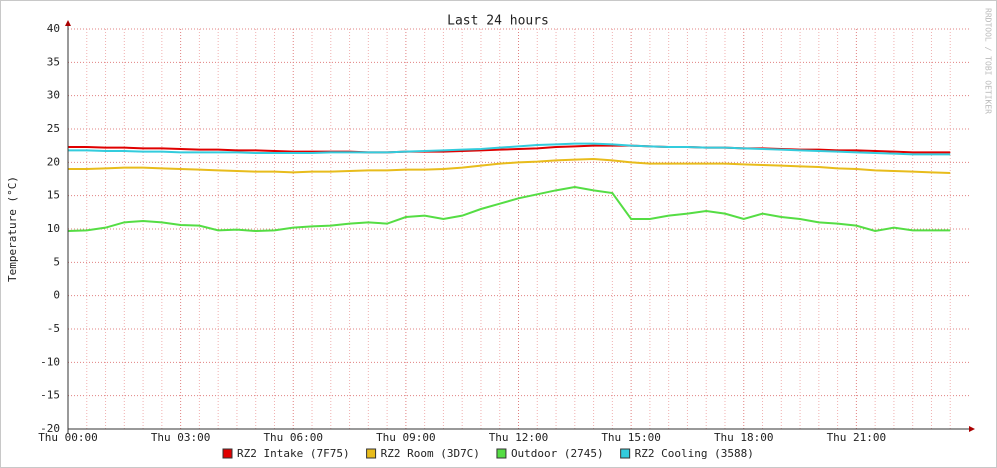  Describe the element at coordinates (53, 128) in the screenshot. I see `y-tick-label: 25` at that location.